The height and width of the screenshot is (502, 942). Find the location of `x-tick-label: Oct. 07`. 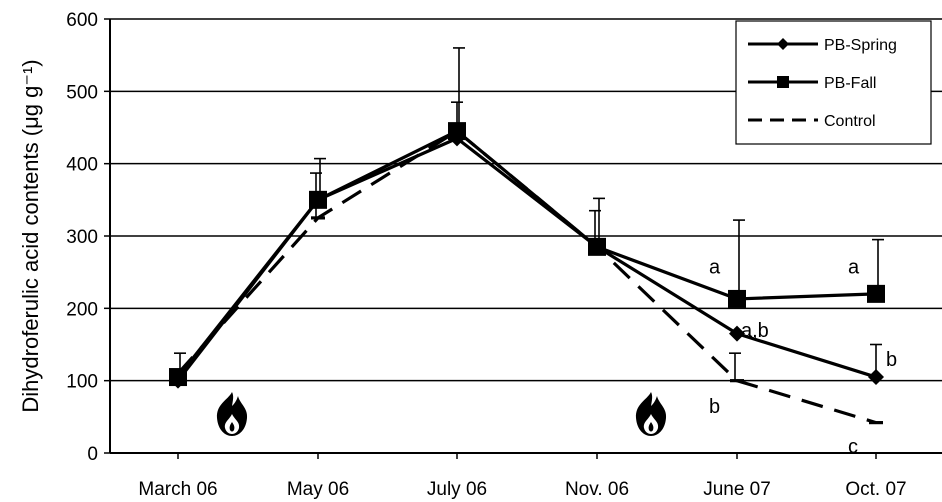

x-tick-label: Oct. 07 is located at coordinates (875, 489).